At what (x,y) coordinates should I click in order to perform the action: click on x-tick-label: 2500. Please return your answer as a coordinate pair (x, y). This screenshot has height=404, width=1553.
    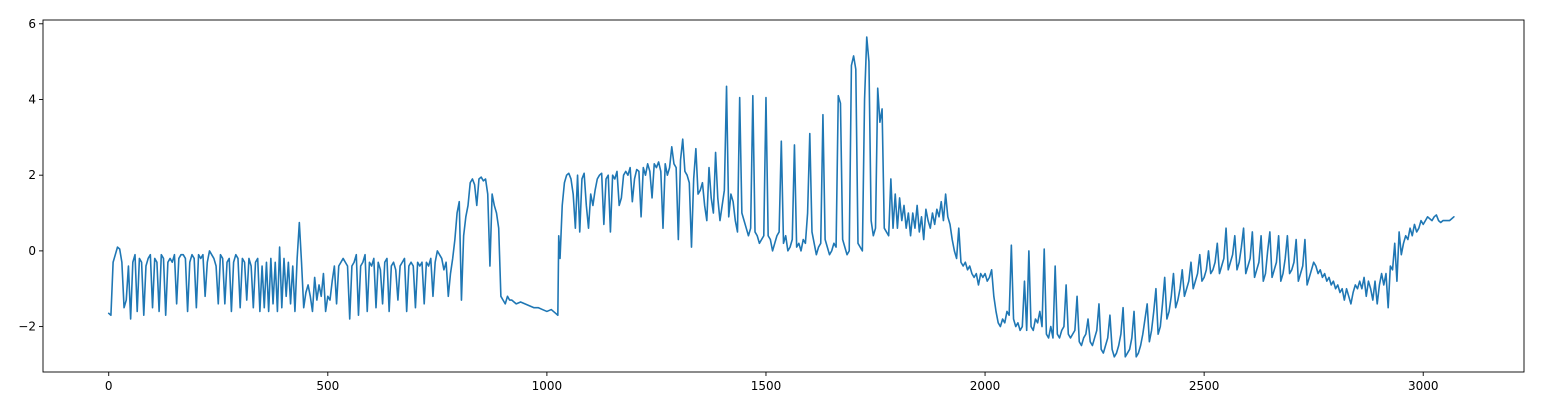
    Looking at the image, I should click on (1204, 386).